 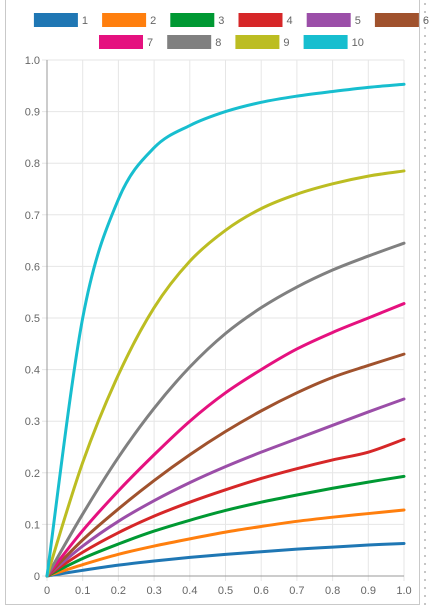 What do you see at coordinates (85, 21) in the screenshot?
I see `legend-label: 1` at bounding box center [85, 21].